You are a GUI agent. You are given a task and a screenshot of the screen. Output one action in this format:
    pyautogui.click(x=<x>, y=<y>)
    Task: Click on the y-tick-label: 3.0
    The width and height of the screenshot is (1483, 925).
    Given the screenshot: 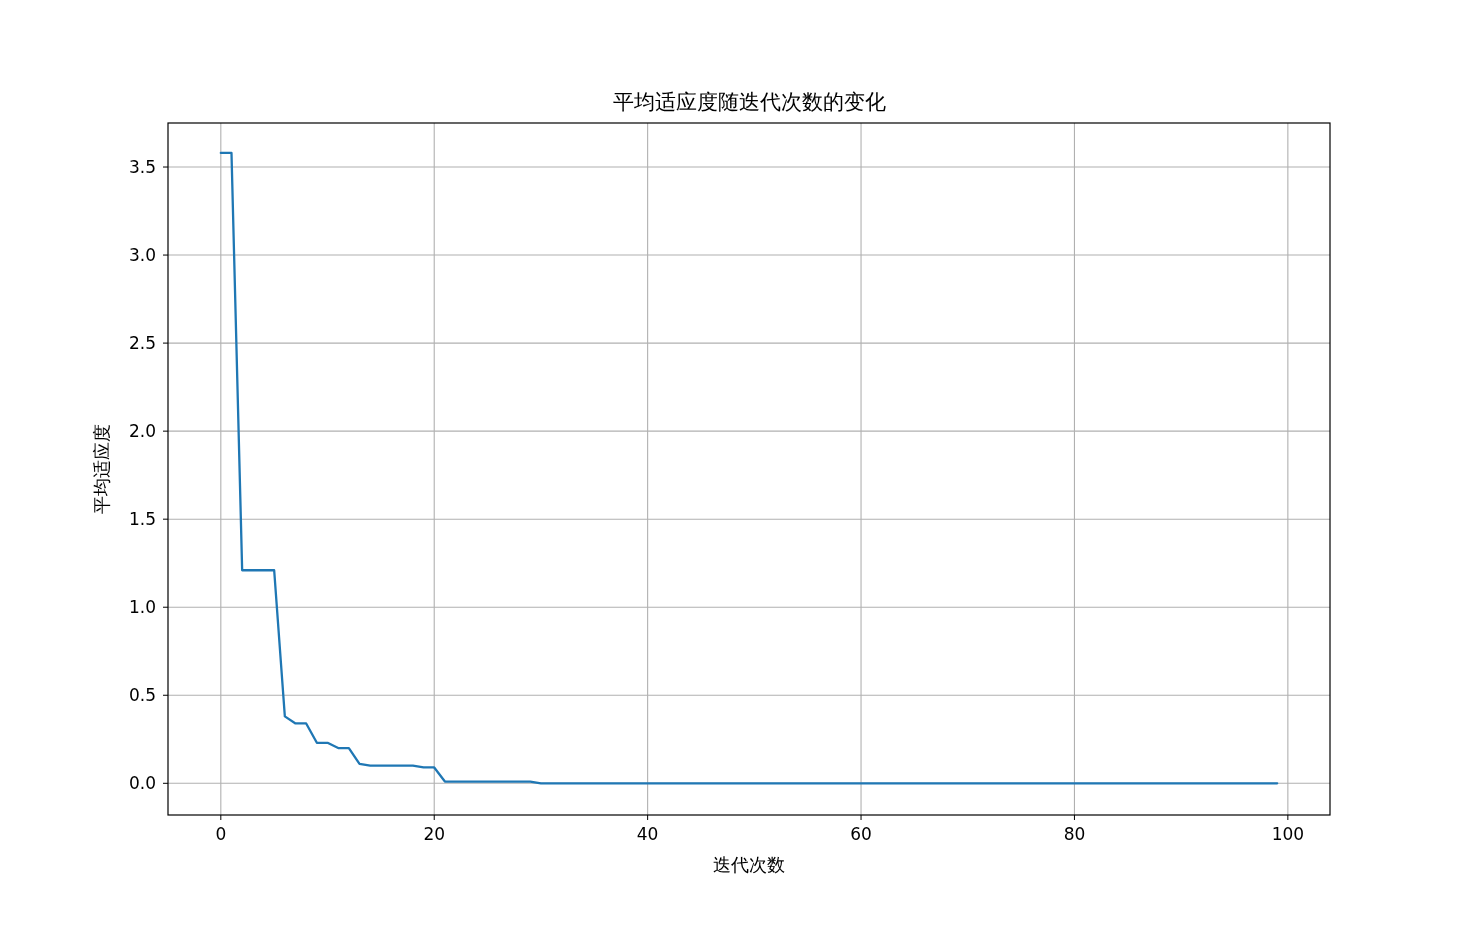 What is the action you would take?
    pyautogui.click(x=142, y=255)
    